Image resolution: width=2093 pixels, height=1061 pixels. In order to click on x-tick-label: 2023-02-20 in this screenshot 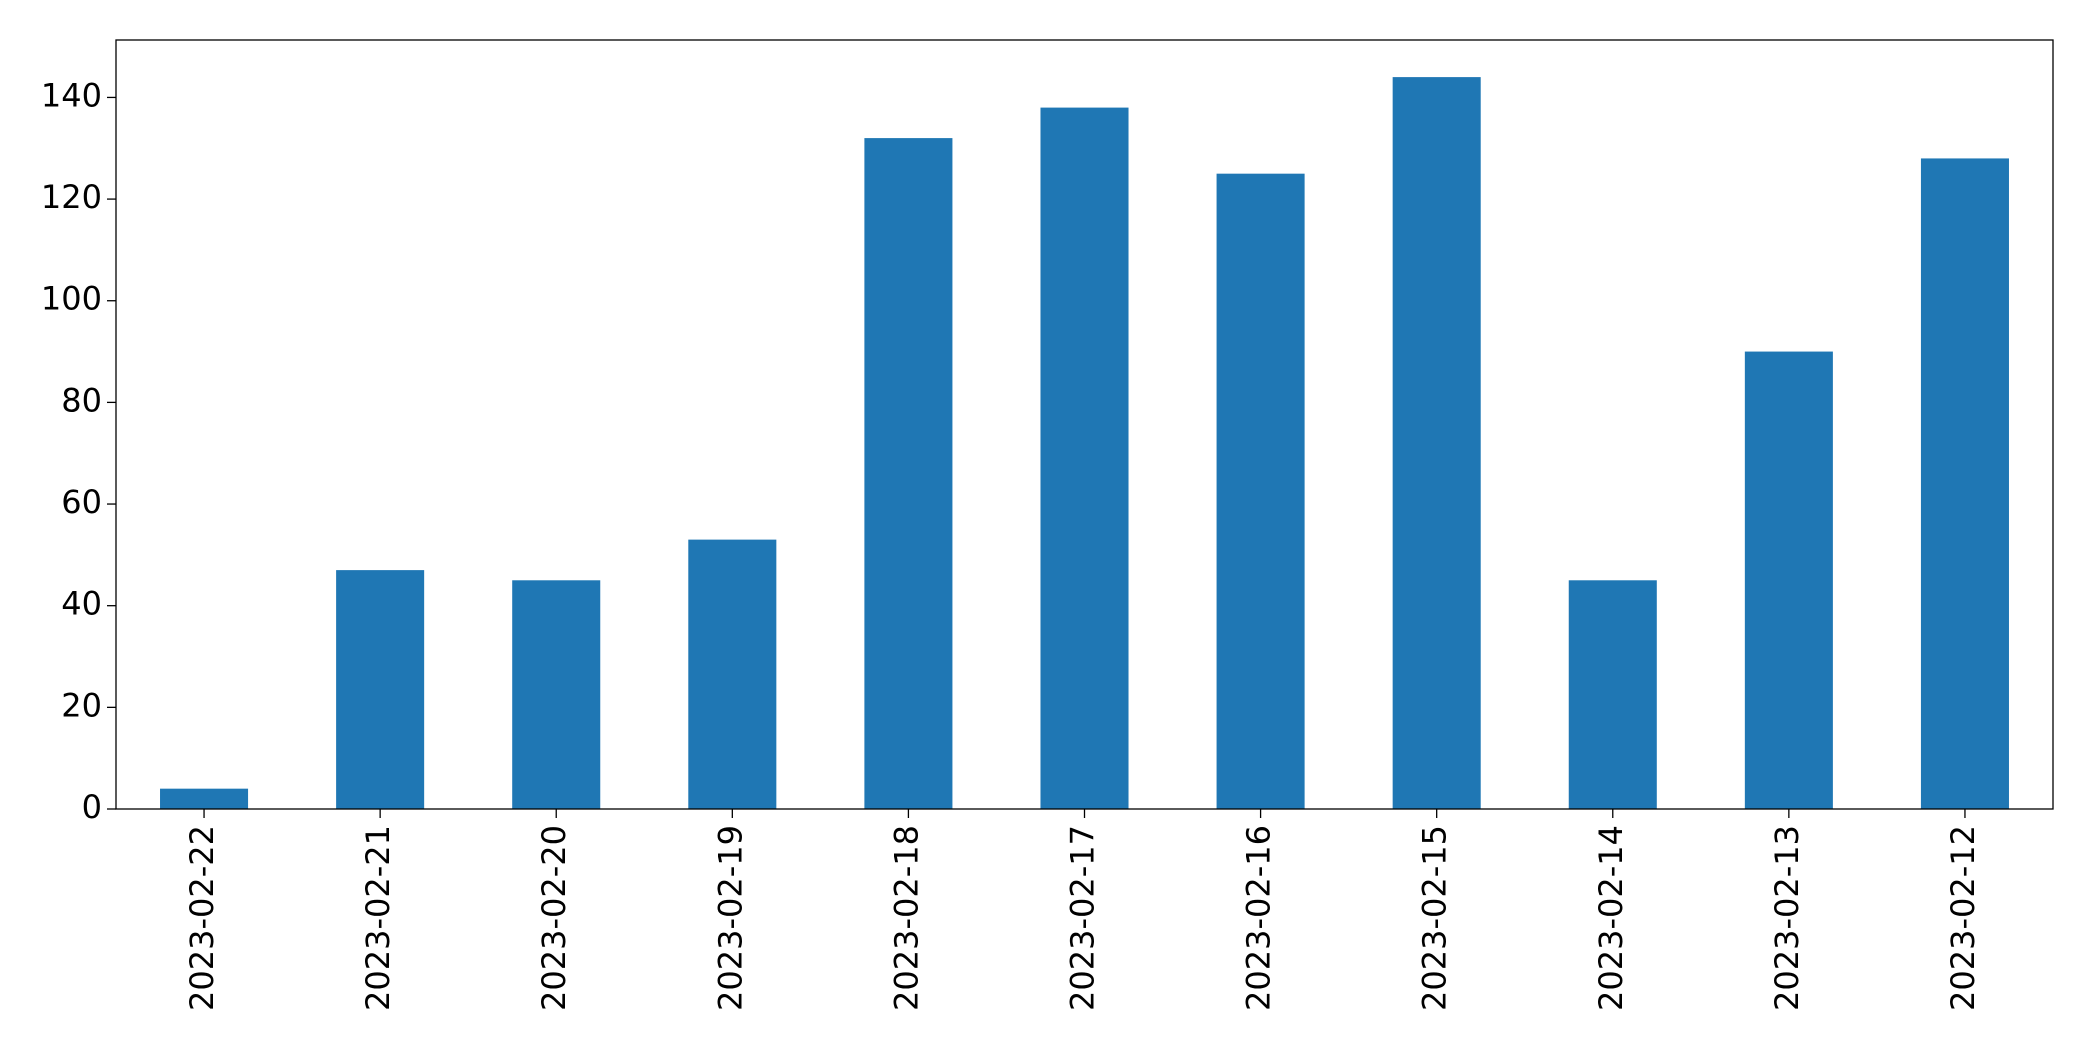, I will do `click(554, 918)`.